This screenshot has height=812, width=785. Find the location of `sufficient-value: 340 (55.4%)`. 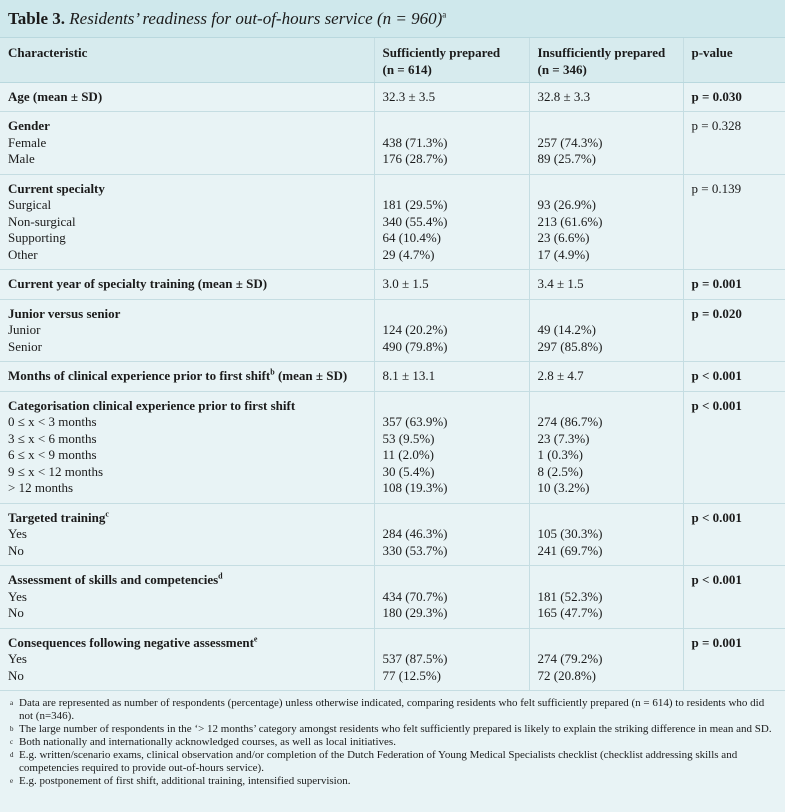

sufficient-value: 340 (55.4%) is located at coordinates (415, 221).